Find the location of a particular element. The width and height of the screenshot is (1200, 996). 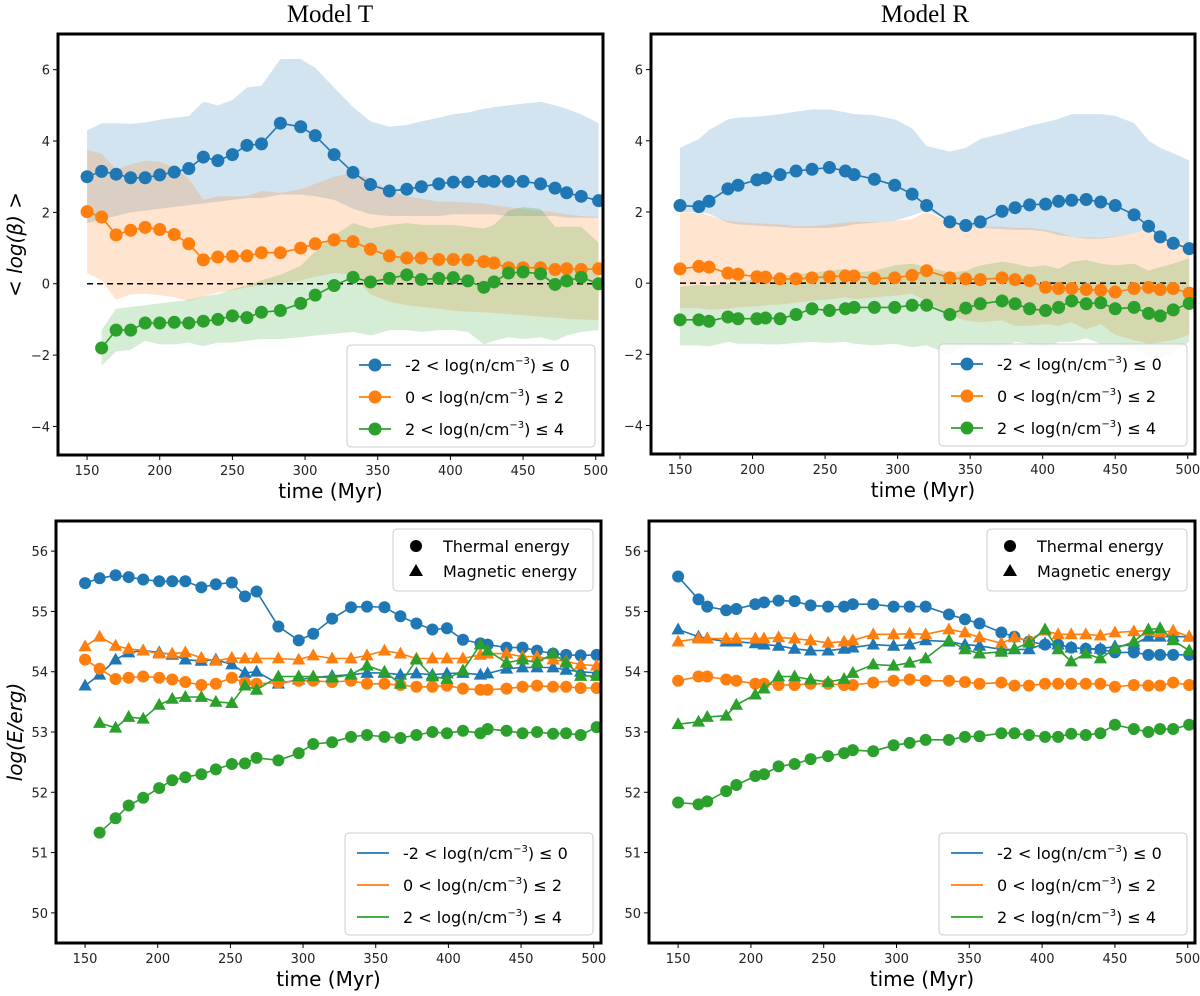

x-tick-label: 450 is located at coordinates (523, 471).